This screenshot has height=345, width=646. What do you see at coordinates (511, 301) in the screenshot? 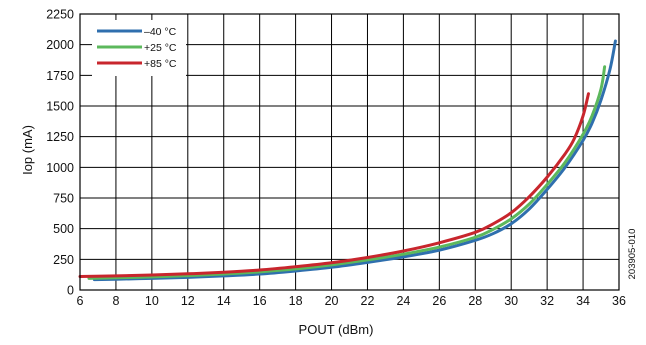
I see `x-tick-label: 30` at bounding box center [511, 301].